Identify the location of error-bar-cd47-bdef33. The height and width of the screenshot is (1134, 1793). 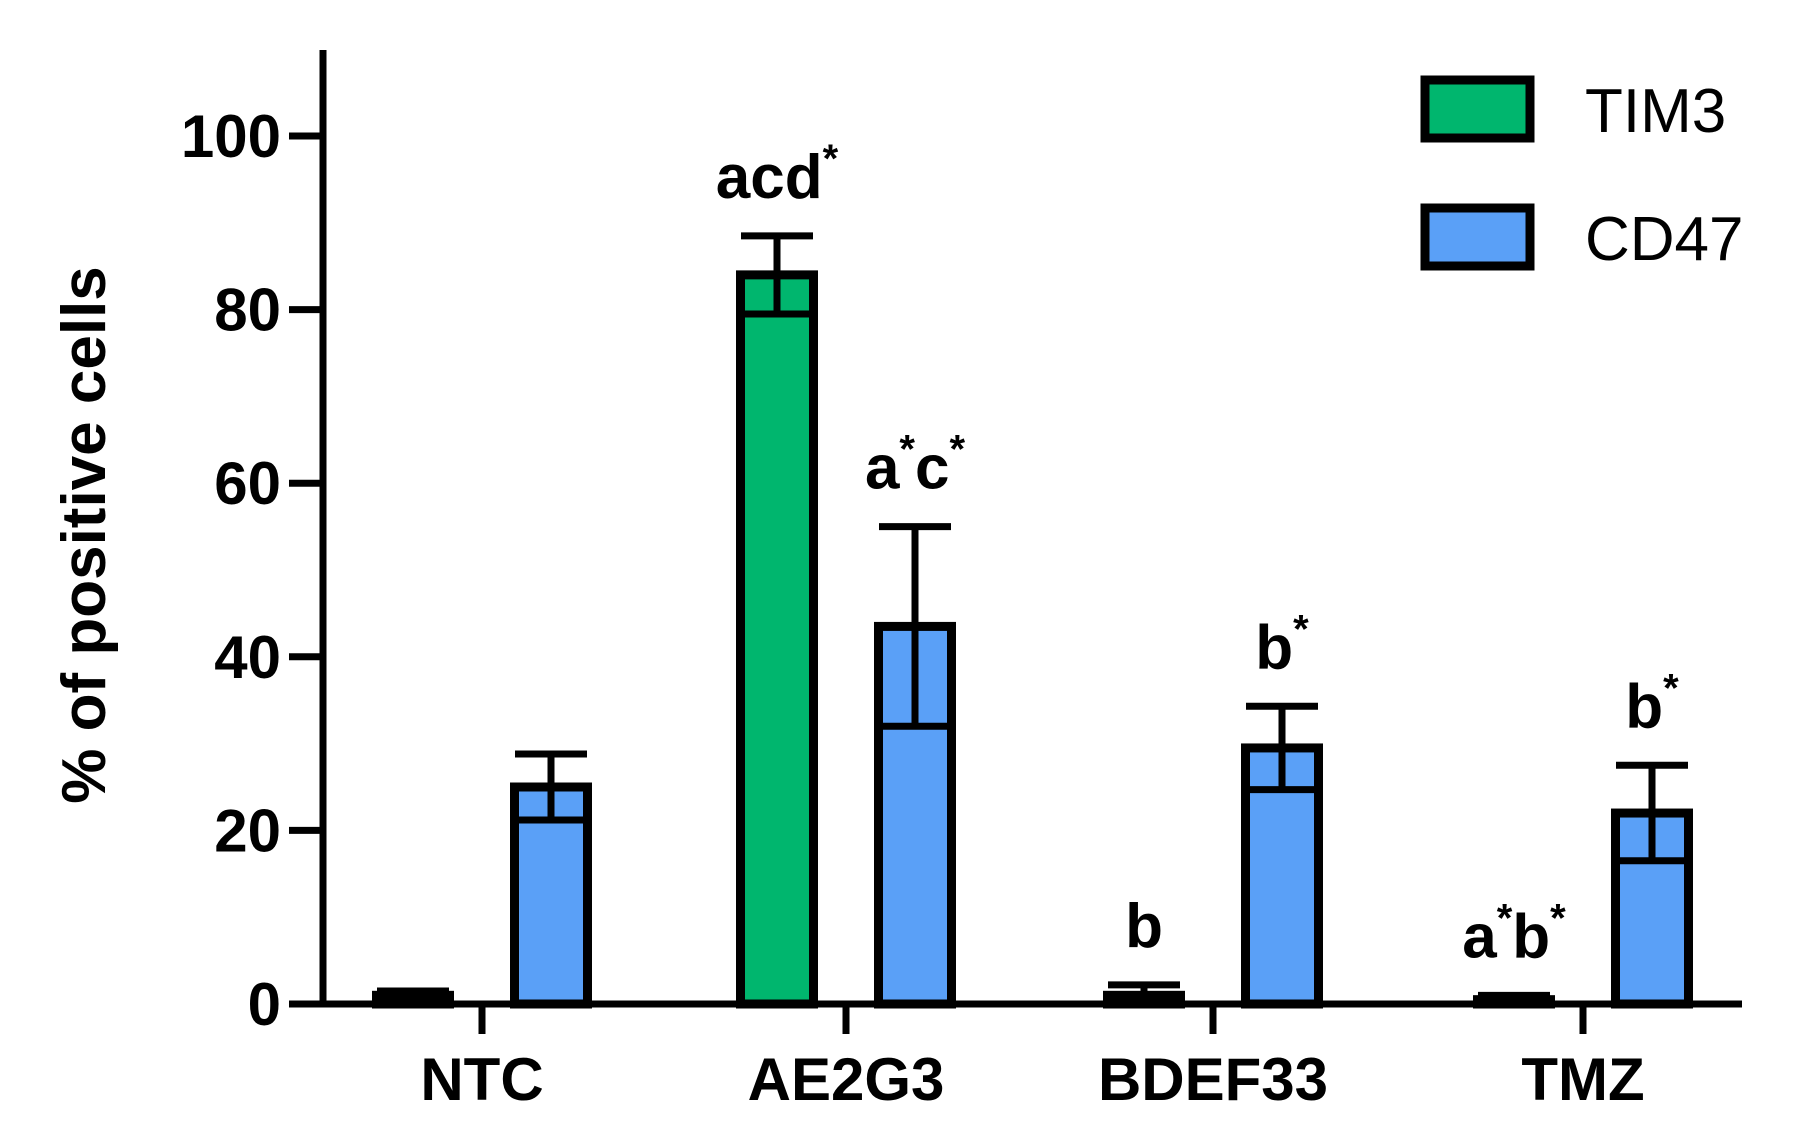
(1282, 748).